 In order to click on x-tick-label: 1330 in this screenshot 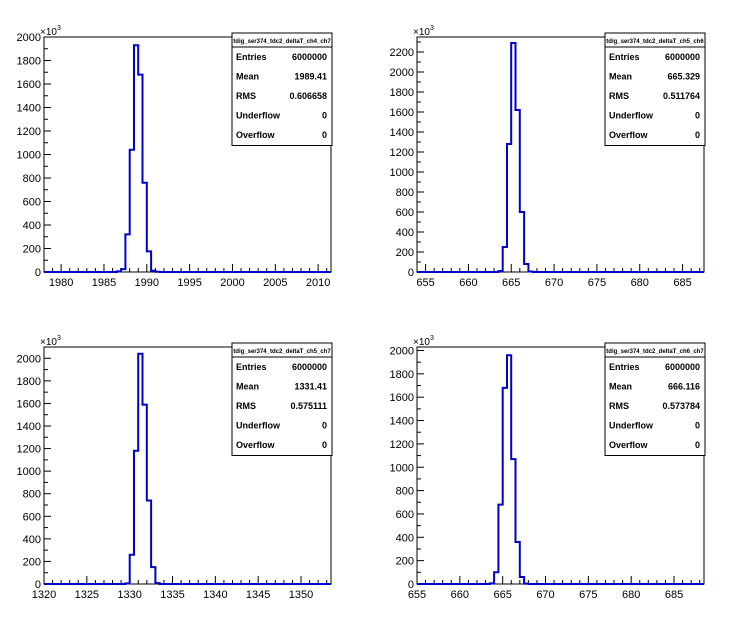, I will do `click(129, 595)`.